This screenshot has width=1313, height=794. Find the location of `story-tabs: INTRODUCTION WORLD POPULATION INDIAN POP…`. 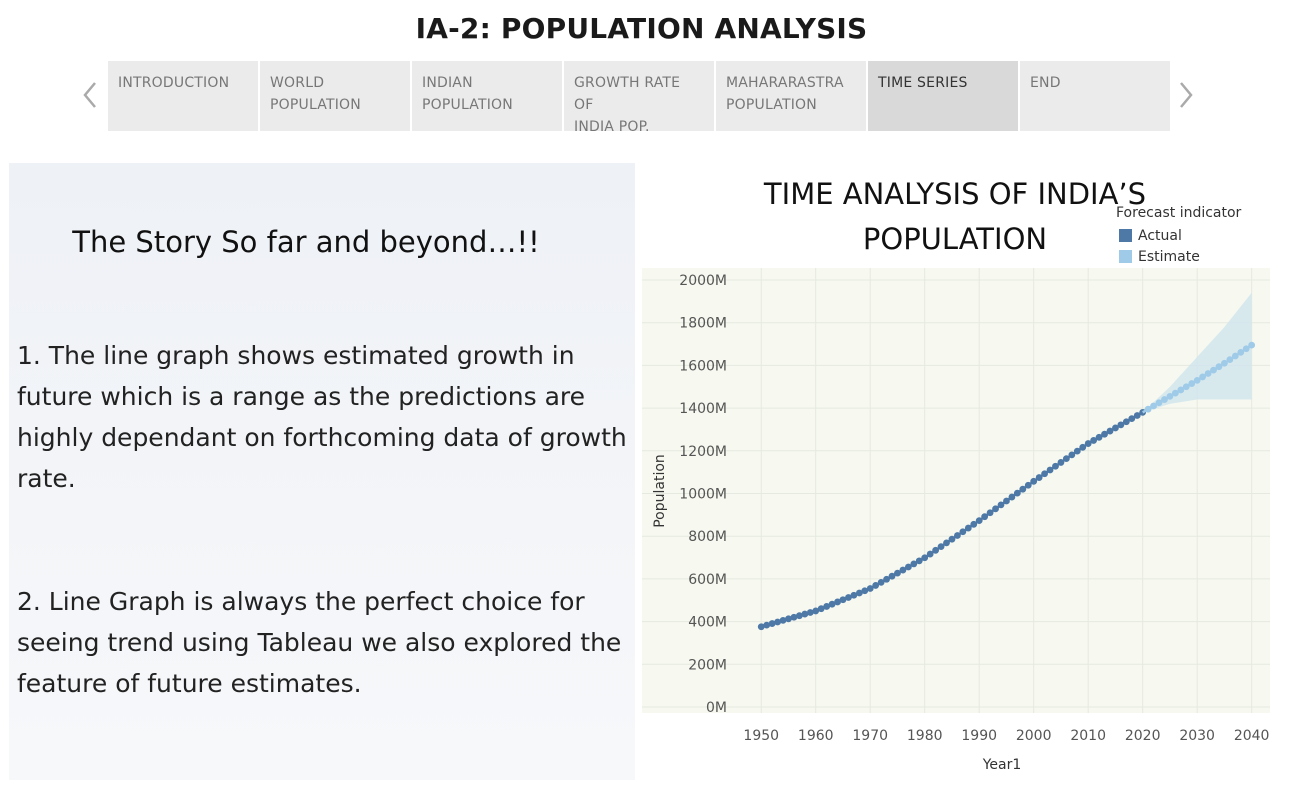

story-tabs: INTRODUCTION WORLD POPULATION INDIAN POP… is located at coordinates (639, 98).